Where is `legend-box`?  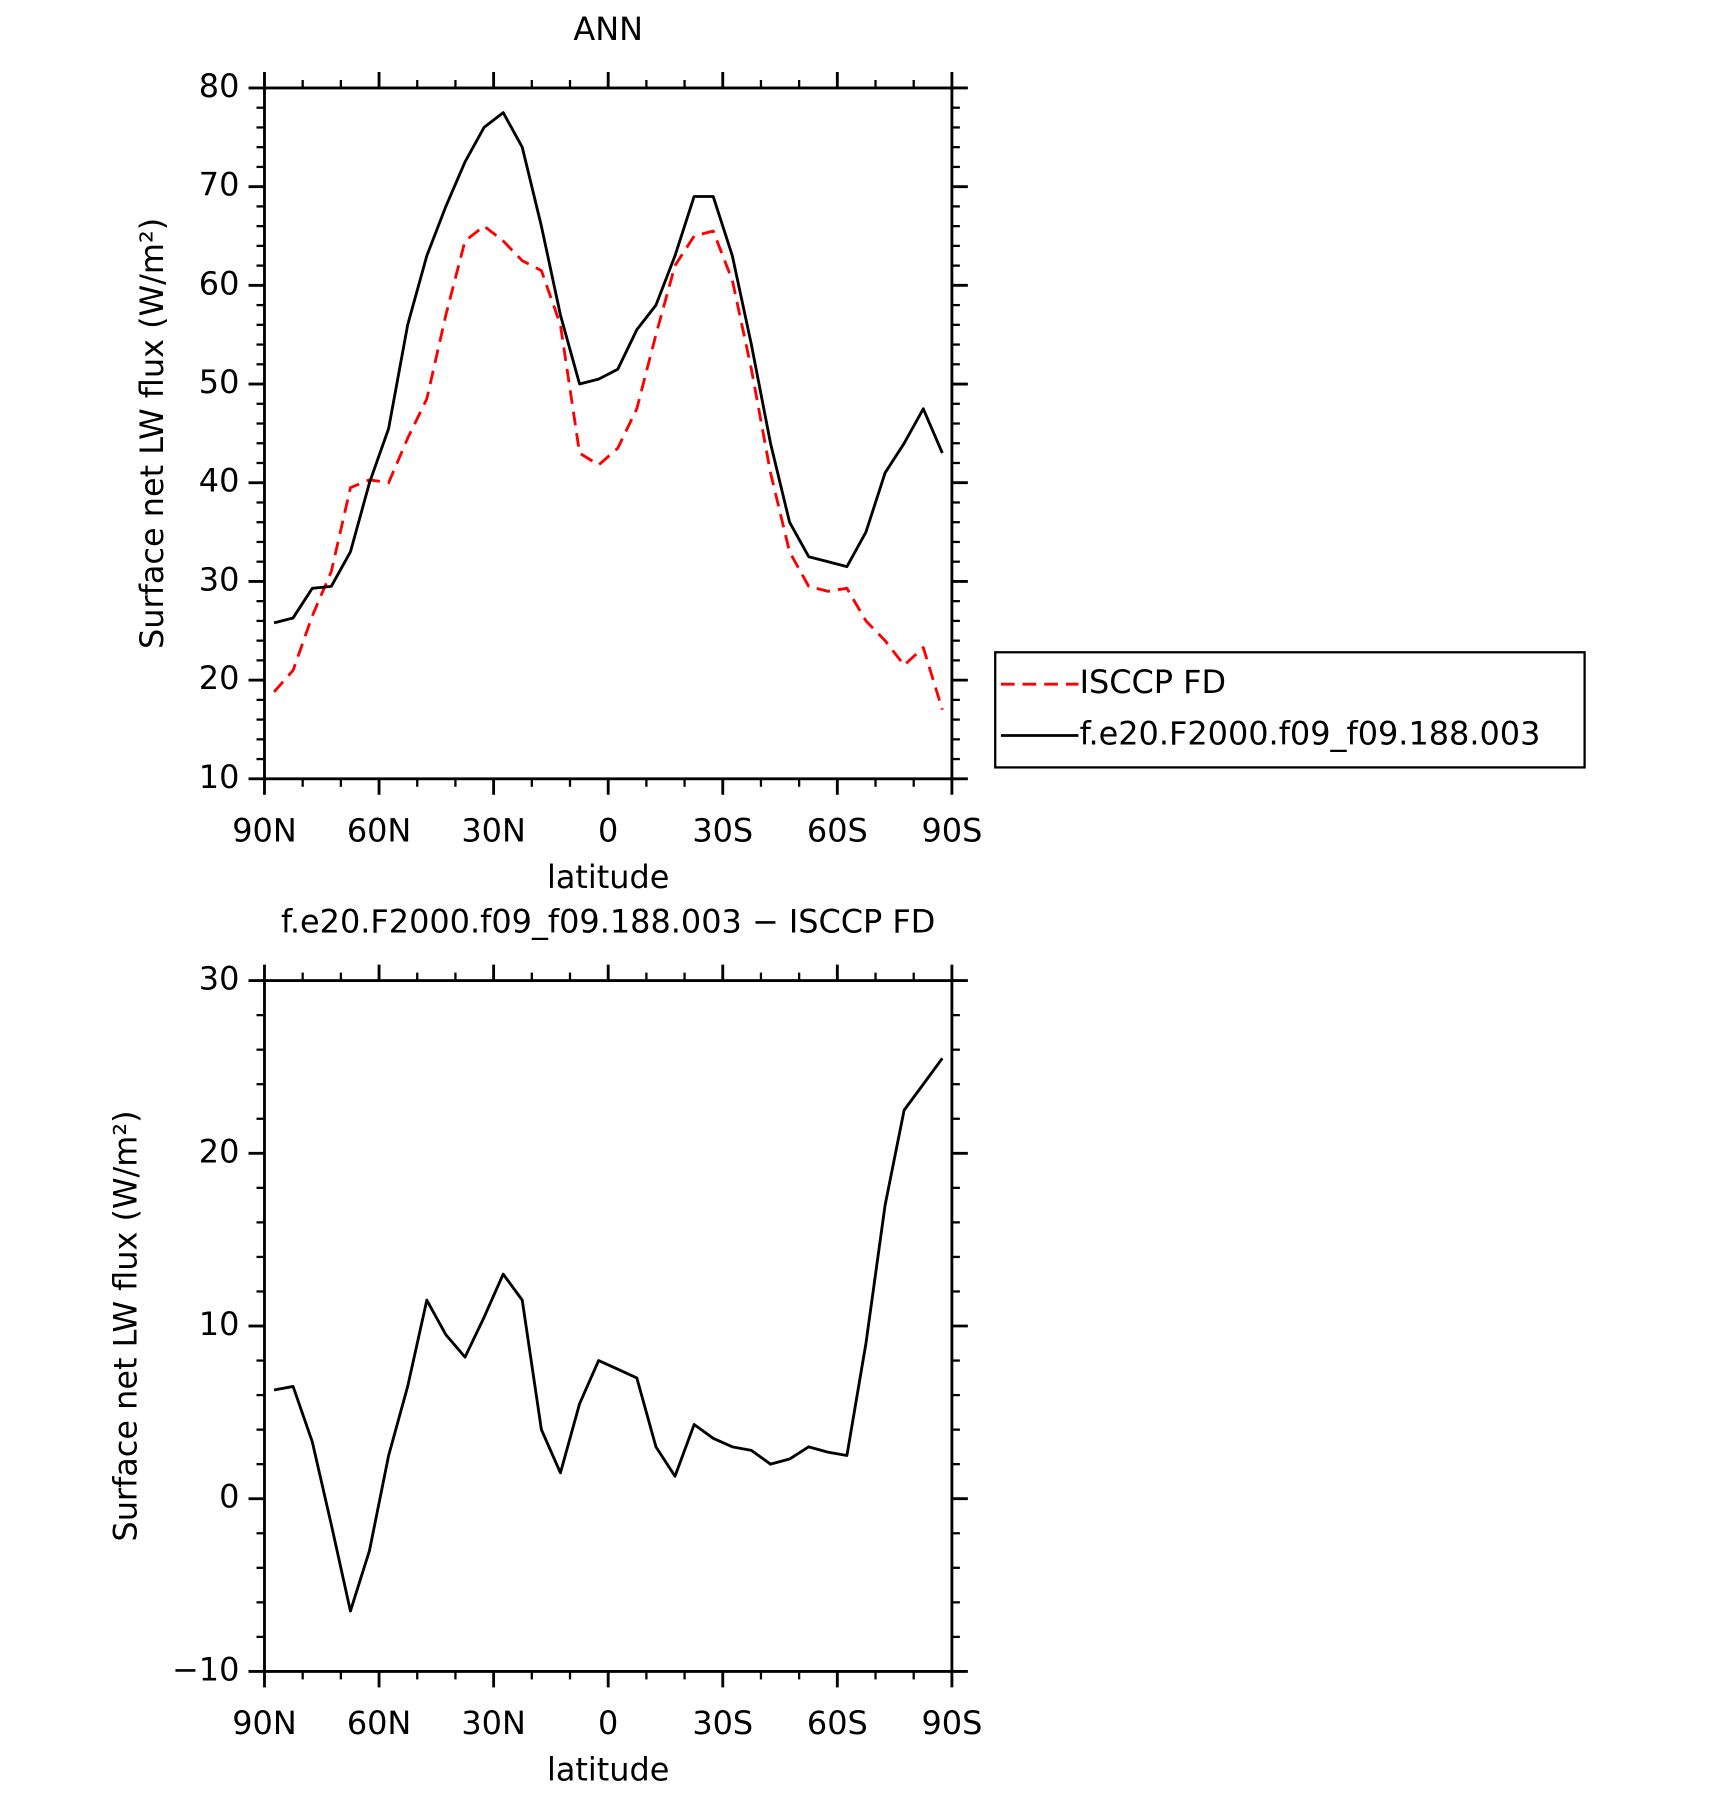 legend-box is located at coordinates (1290, 710).